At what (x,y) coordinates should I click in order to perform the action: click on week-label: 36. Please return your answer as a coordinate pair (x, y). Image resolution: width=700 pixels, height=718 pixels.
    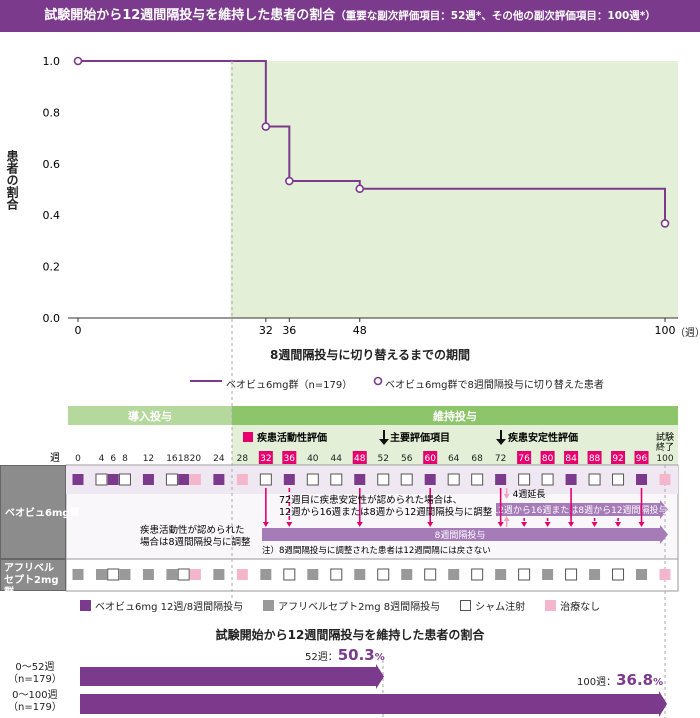
    Looking at the image, I should click on (290, 459).